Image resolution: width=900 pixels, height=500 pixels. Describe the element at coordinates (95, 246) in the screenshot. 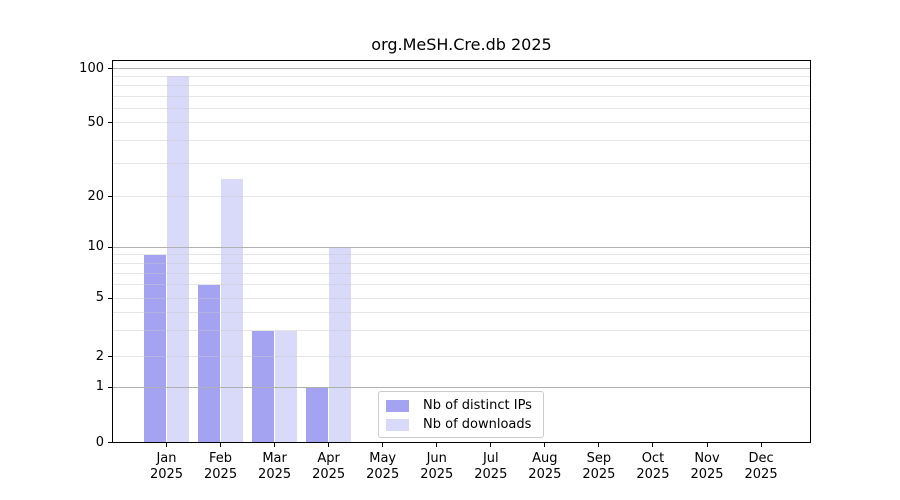

I see `y-tick-label: 10` at that location.